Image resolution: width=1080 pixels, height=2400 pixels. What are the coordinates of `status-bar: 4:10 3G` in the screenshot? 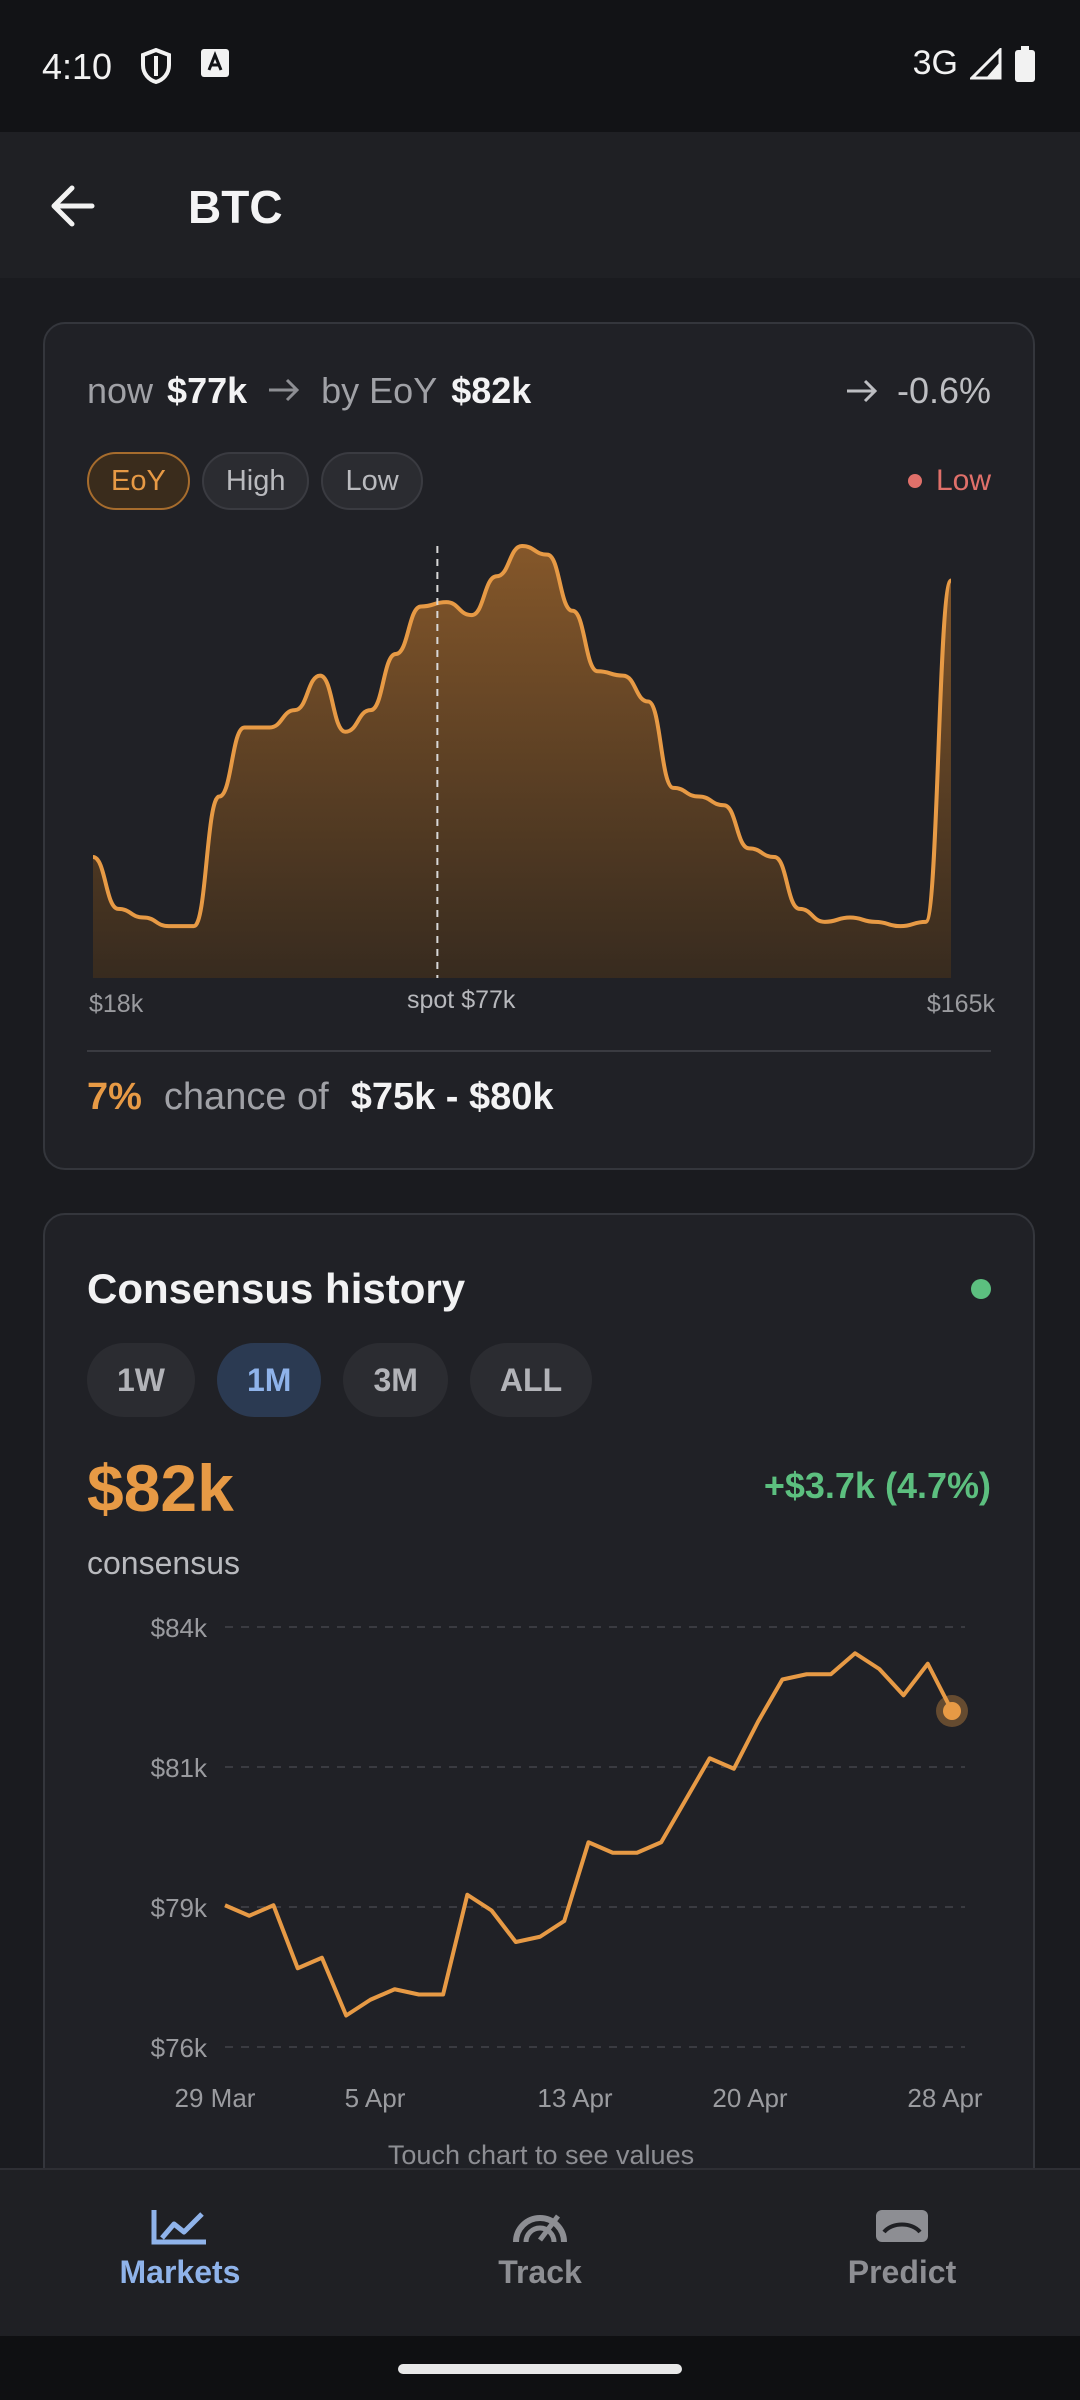 It's located at (540, 66).